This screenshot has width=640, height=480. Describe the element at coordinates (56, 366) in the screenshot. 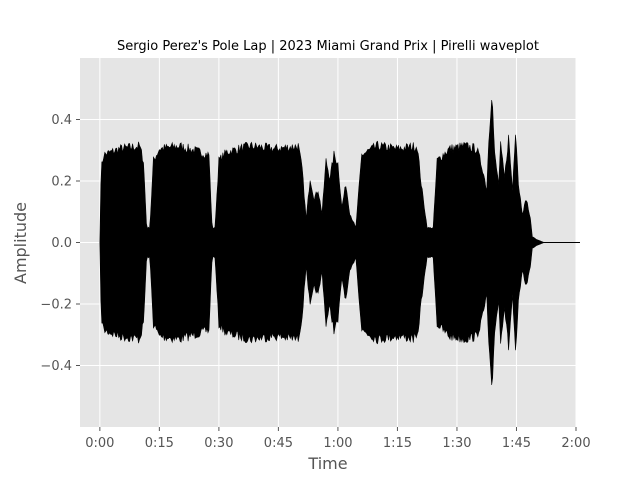

I see `y-tick-label: −0.4` at that location.